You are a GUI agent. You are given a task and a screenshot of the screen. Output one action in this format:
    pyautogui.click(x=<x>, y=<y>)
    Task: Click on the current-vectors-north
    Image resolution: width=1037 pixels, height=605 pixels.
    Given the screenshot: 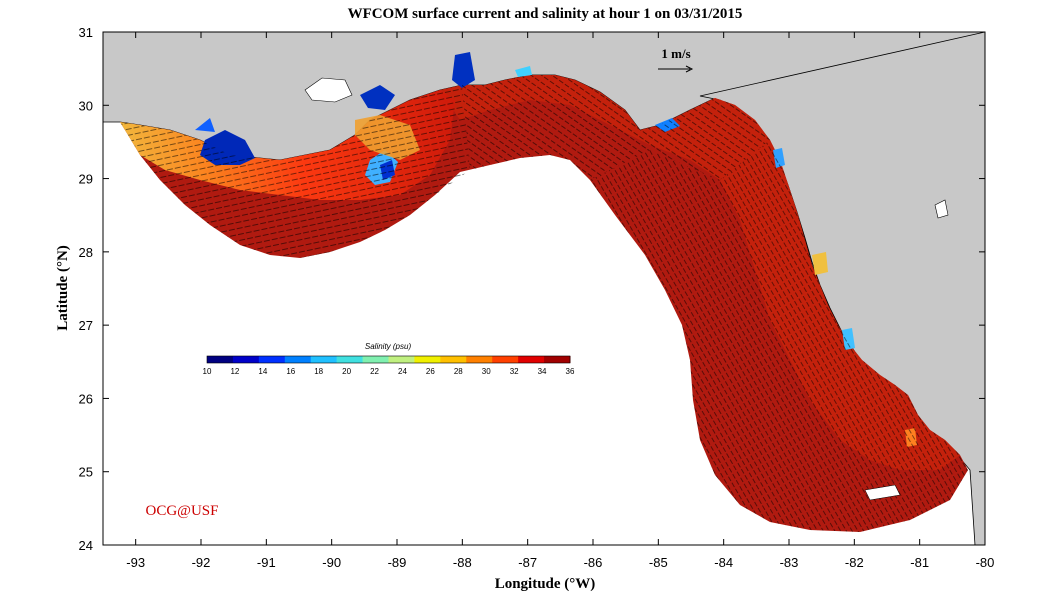 What is the action you would take?
    pyautogui.click(x=616, y=127)
    